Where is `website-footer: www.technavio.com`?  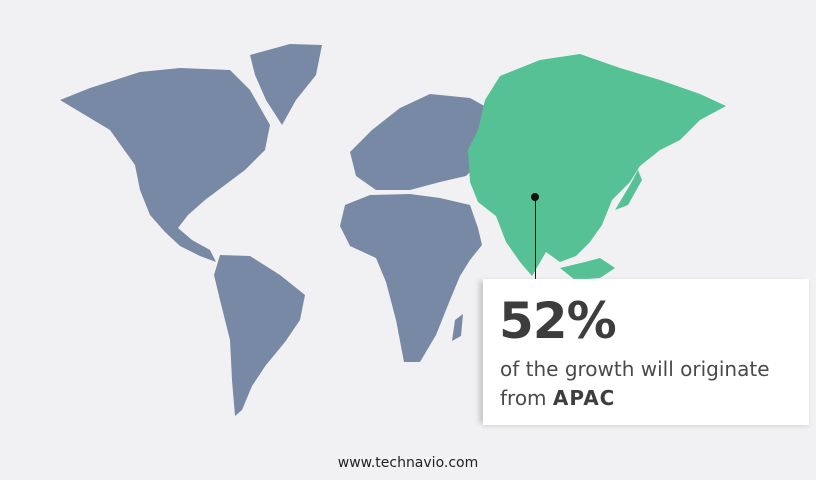
website-footer: www.technavio.com is located at coordinates (408, 463).